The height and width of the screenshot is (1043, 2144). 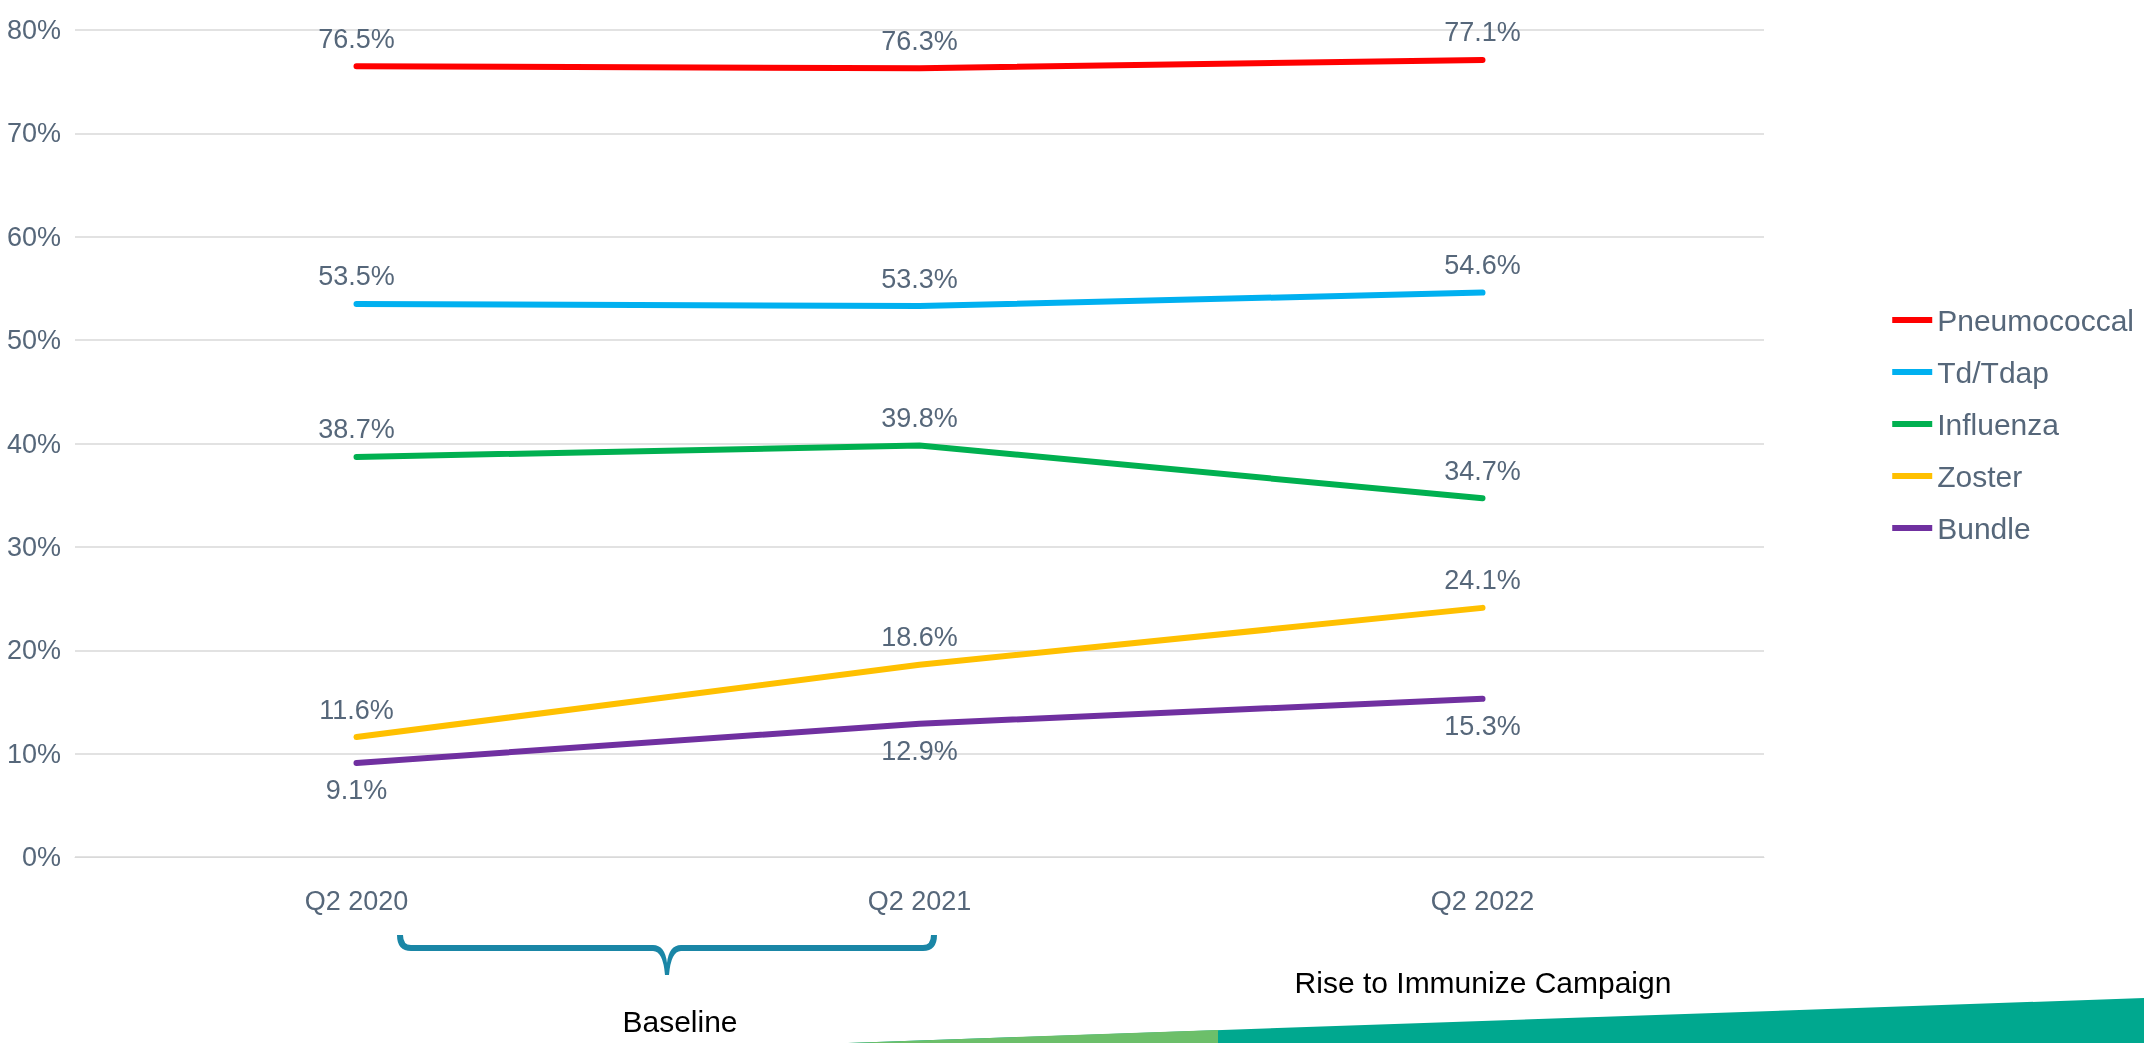 What do you see at coordinates (1980, 476) in the screenshot?
I see `legend-label: Zoster` at bounding box center [1980, 476].